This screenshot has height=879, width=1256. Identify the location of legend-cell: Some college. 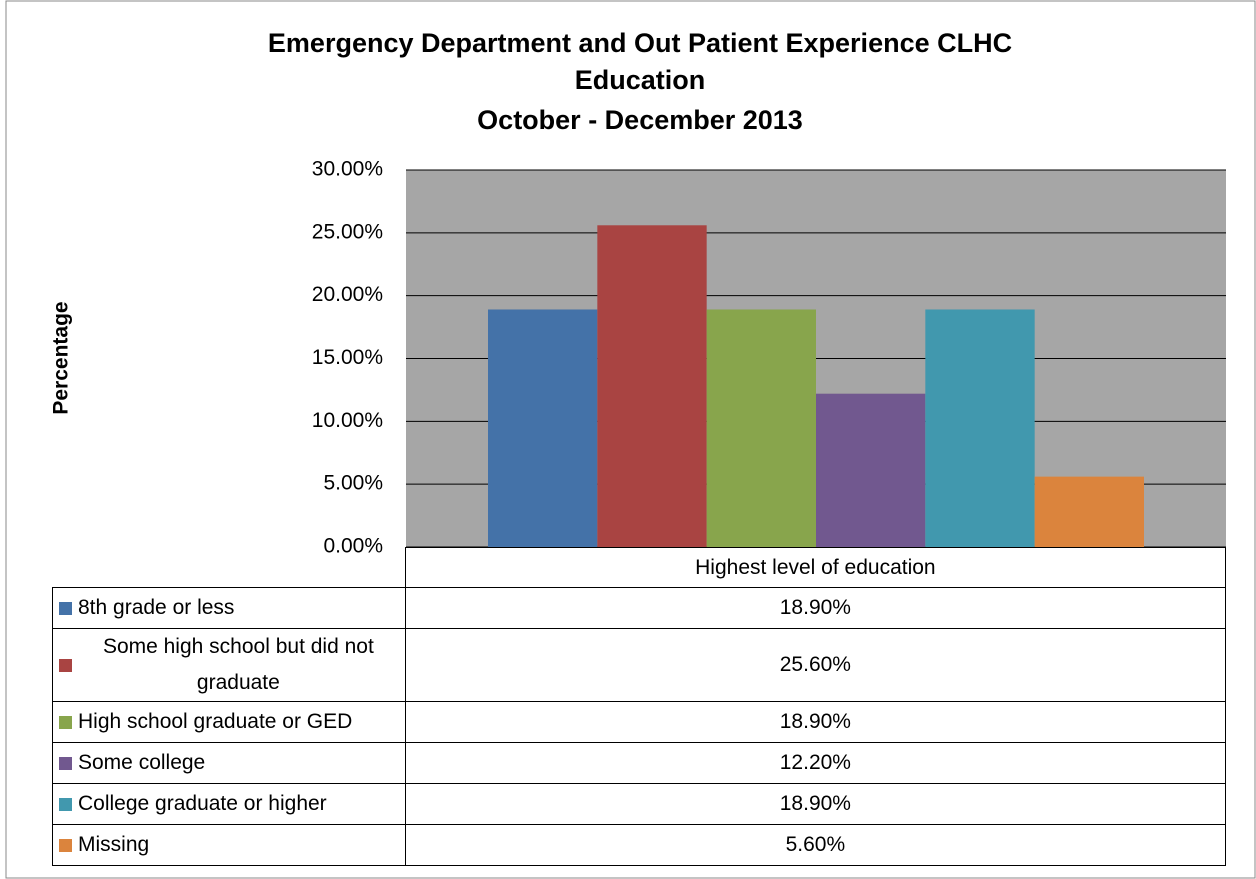
(229, 763).